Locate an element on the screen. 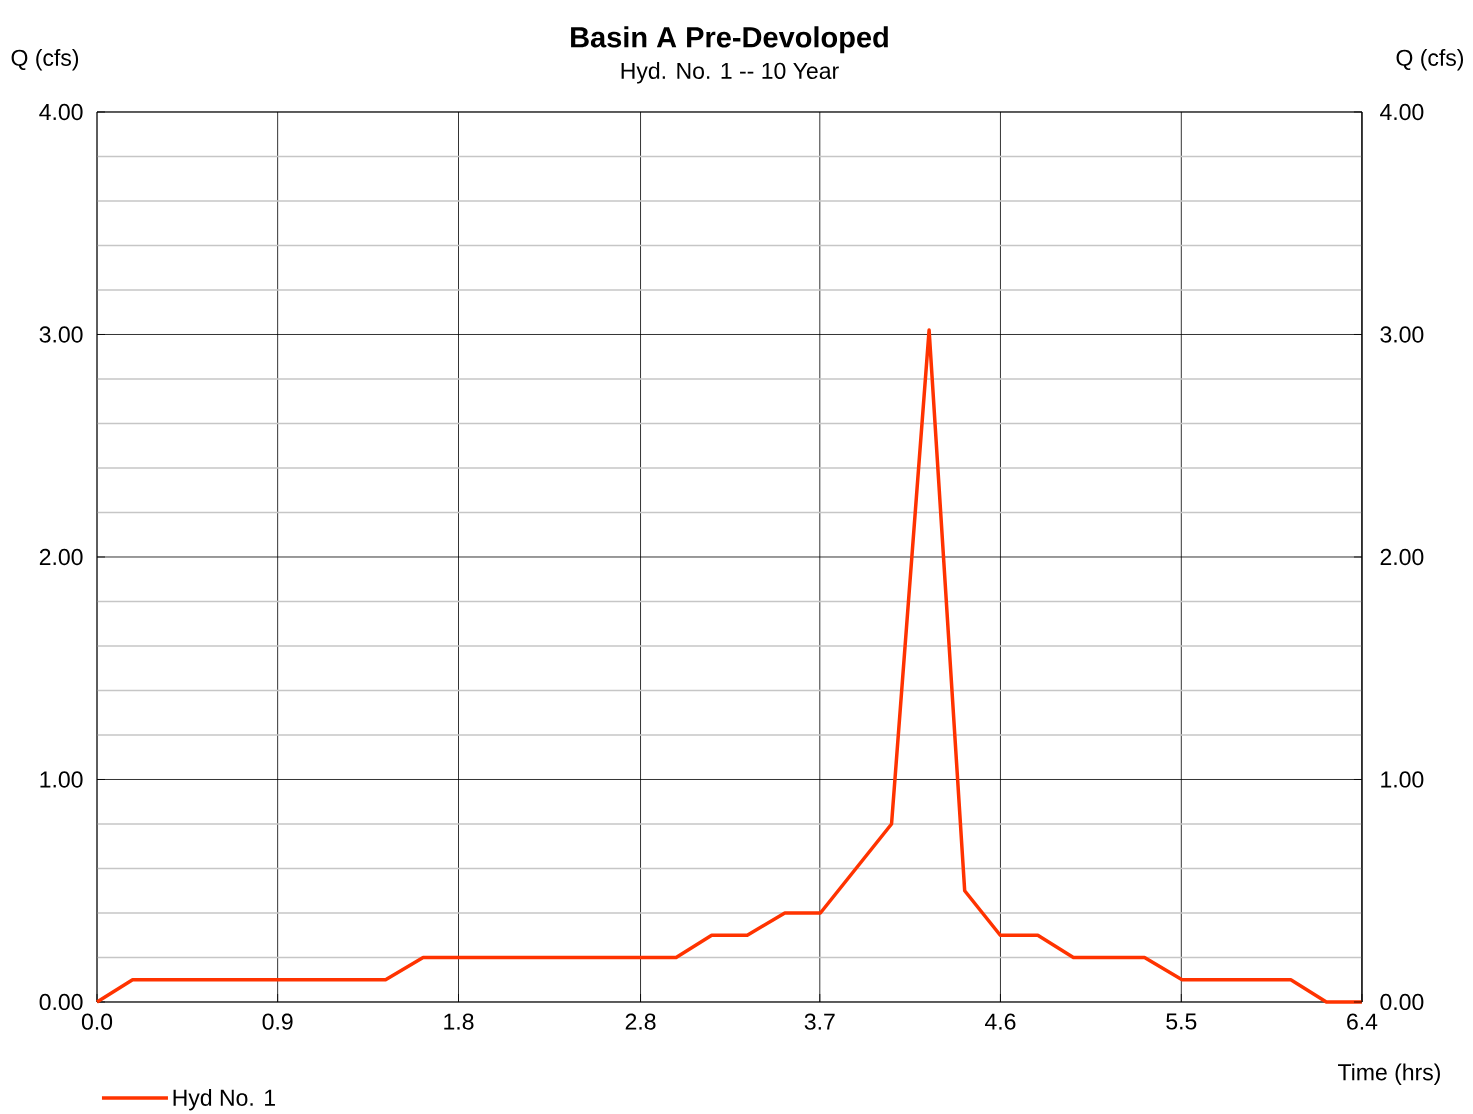 The width and height of the screenshot is (1473, 1114). y-axis-title: Q (cfs) is located at coordinates (45, 60).